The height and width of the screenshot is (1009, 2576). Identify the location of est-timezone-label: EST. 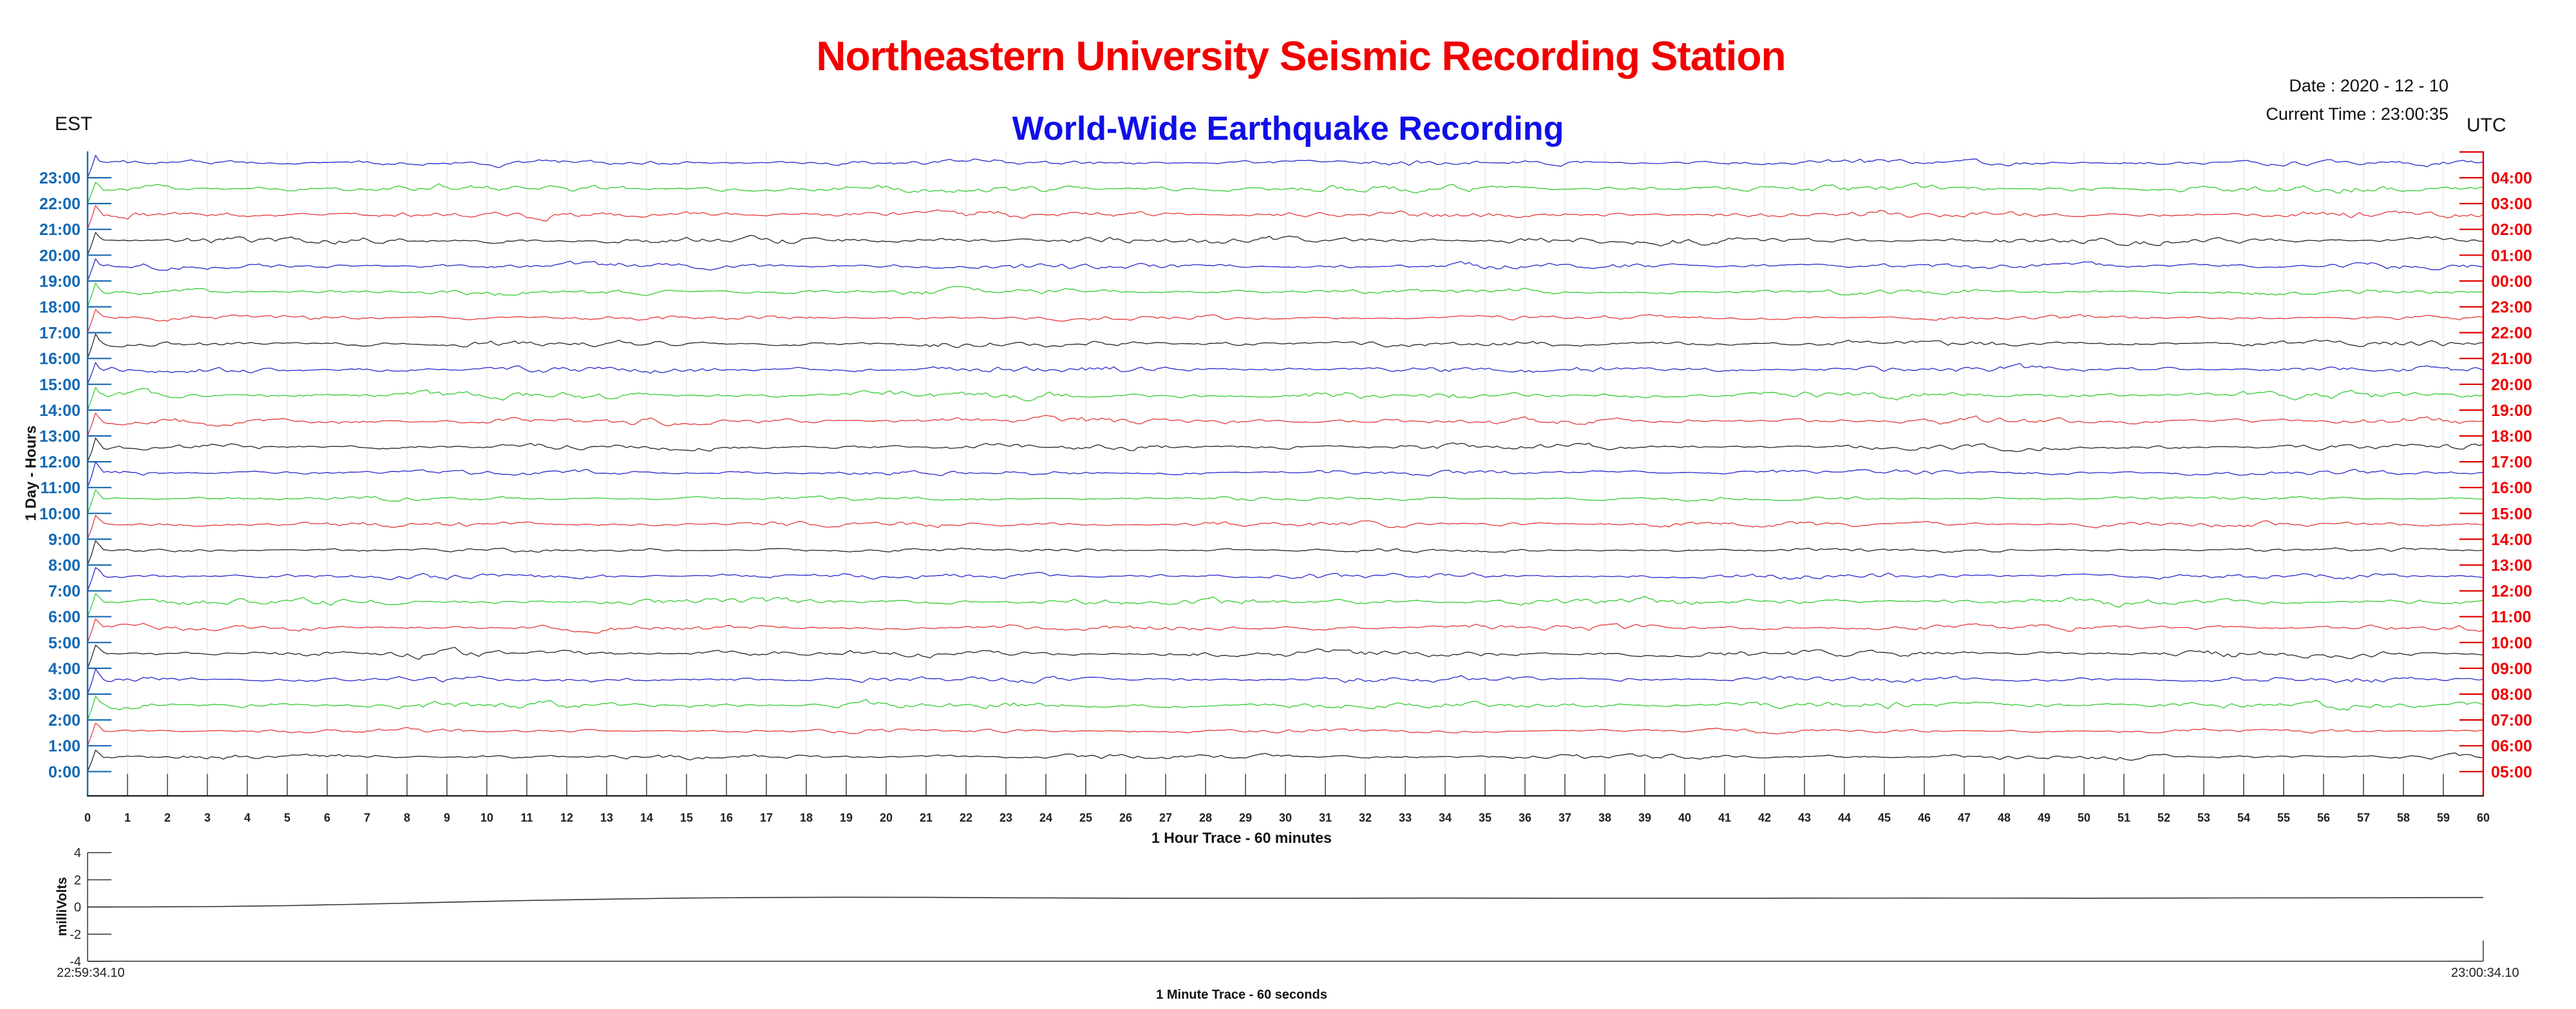
(74, 124).